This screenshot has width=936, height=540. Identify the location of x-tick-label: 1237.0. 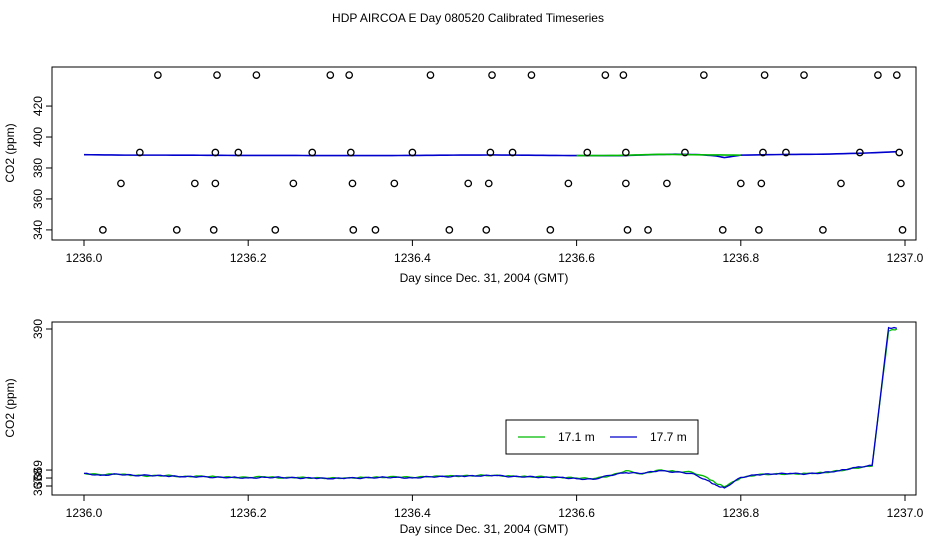
(905, 513).